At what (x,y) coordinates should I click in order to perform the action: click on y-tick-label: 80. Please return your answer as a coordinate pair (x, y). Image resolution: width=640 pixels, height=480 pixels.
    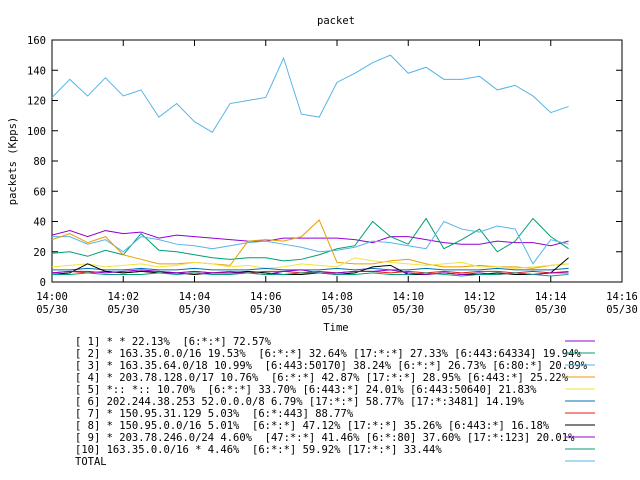
    Looking at the image, I should click on (39, 162).